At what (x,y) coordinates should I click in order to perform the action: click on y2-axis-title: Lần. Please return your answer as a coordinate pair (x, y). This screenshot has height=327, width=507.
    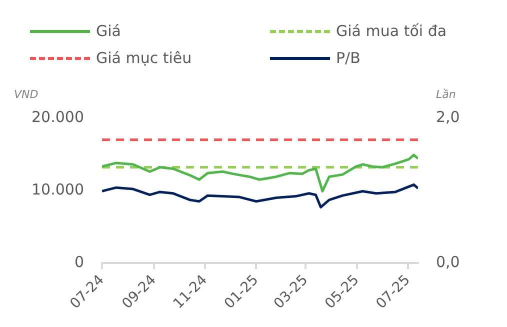
    Looking at the image, I should click on (446, 94).